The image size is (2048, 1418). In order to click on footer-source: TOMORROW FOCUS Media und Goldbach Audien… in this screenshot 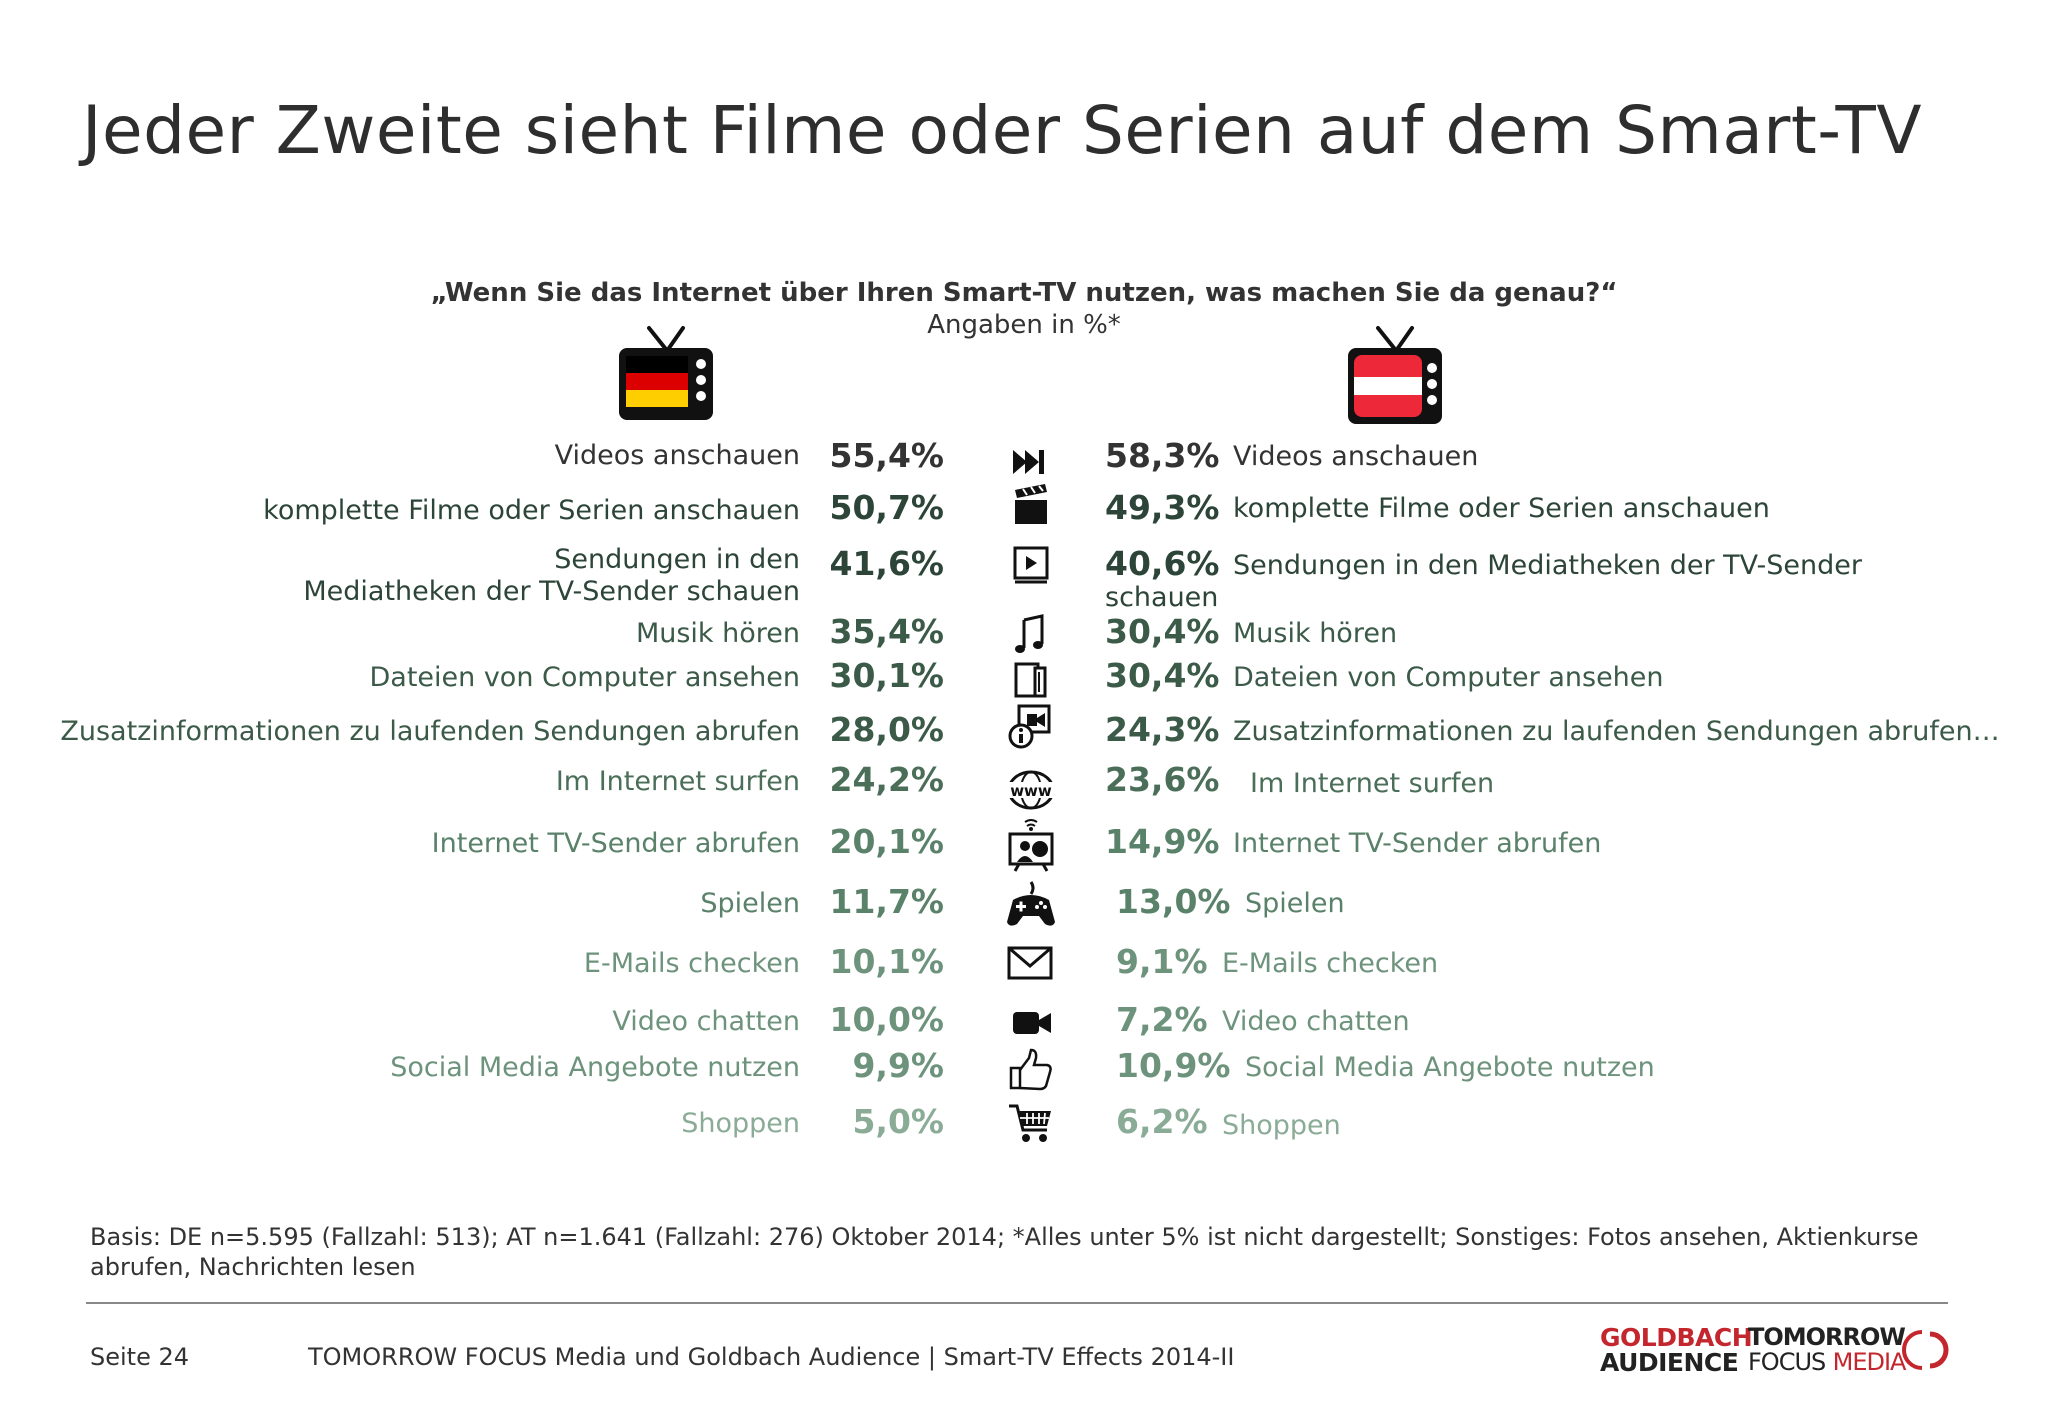, I will do `click(771, 1357)`.